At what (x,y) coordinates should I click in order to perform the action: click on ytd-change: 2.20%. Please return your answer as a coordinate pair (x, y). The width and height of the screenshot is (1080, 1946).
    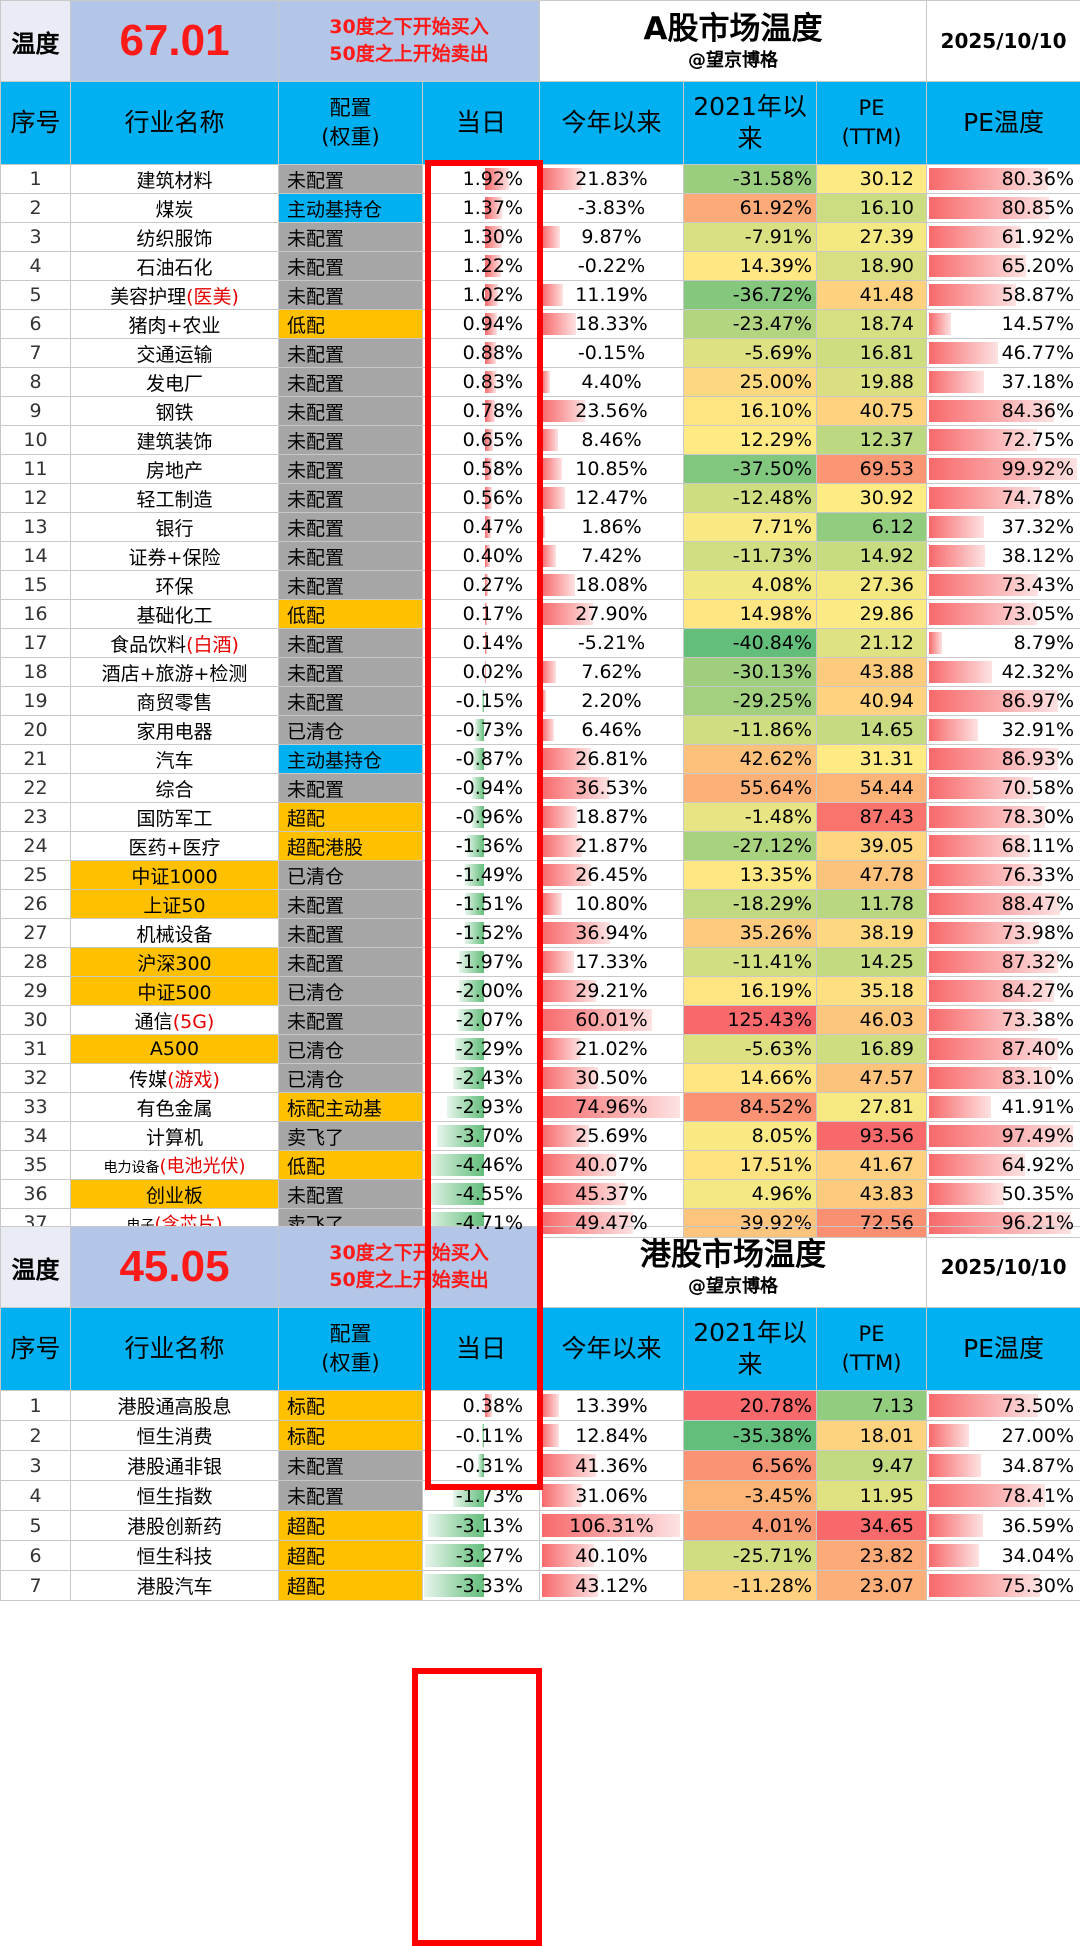
    Looking at the image, I should click on (612, 701).